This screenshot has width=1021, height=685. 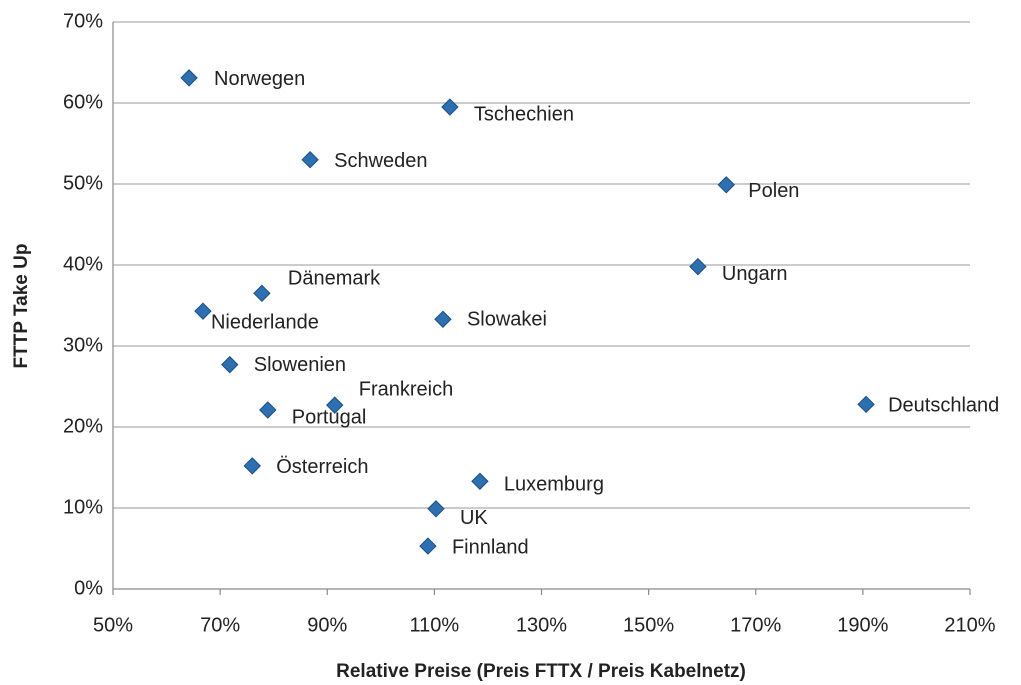 I want to click on y-tick-label: 70%, so click(x=83, y=21).